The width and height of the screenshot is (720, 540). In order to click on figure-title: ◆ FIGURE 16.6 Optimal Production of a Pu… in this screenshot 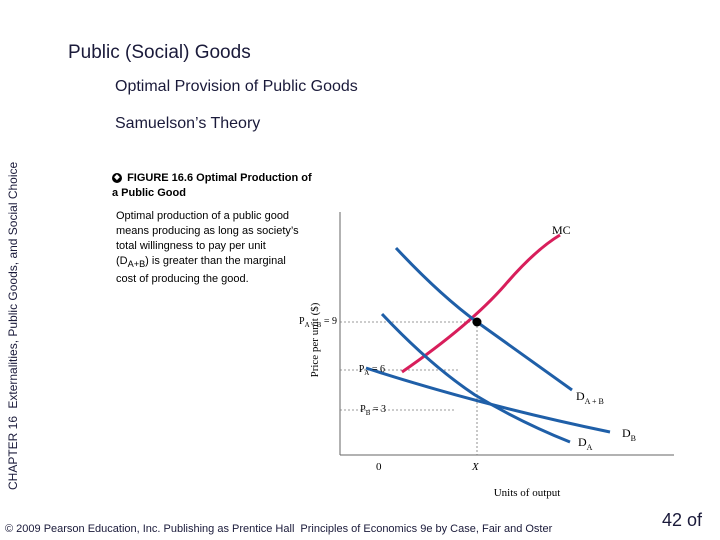, I will do `click(212, 186)`.